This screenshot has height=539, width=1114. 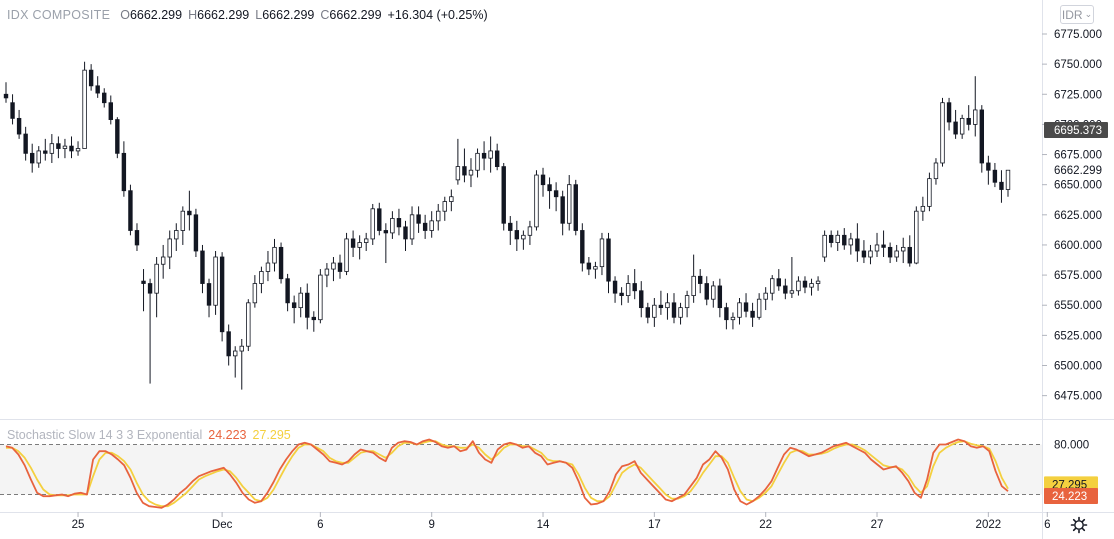 I want to click on symbol-name: IDX COMPOSITE, so click(x=59, y=15).